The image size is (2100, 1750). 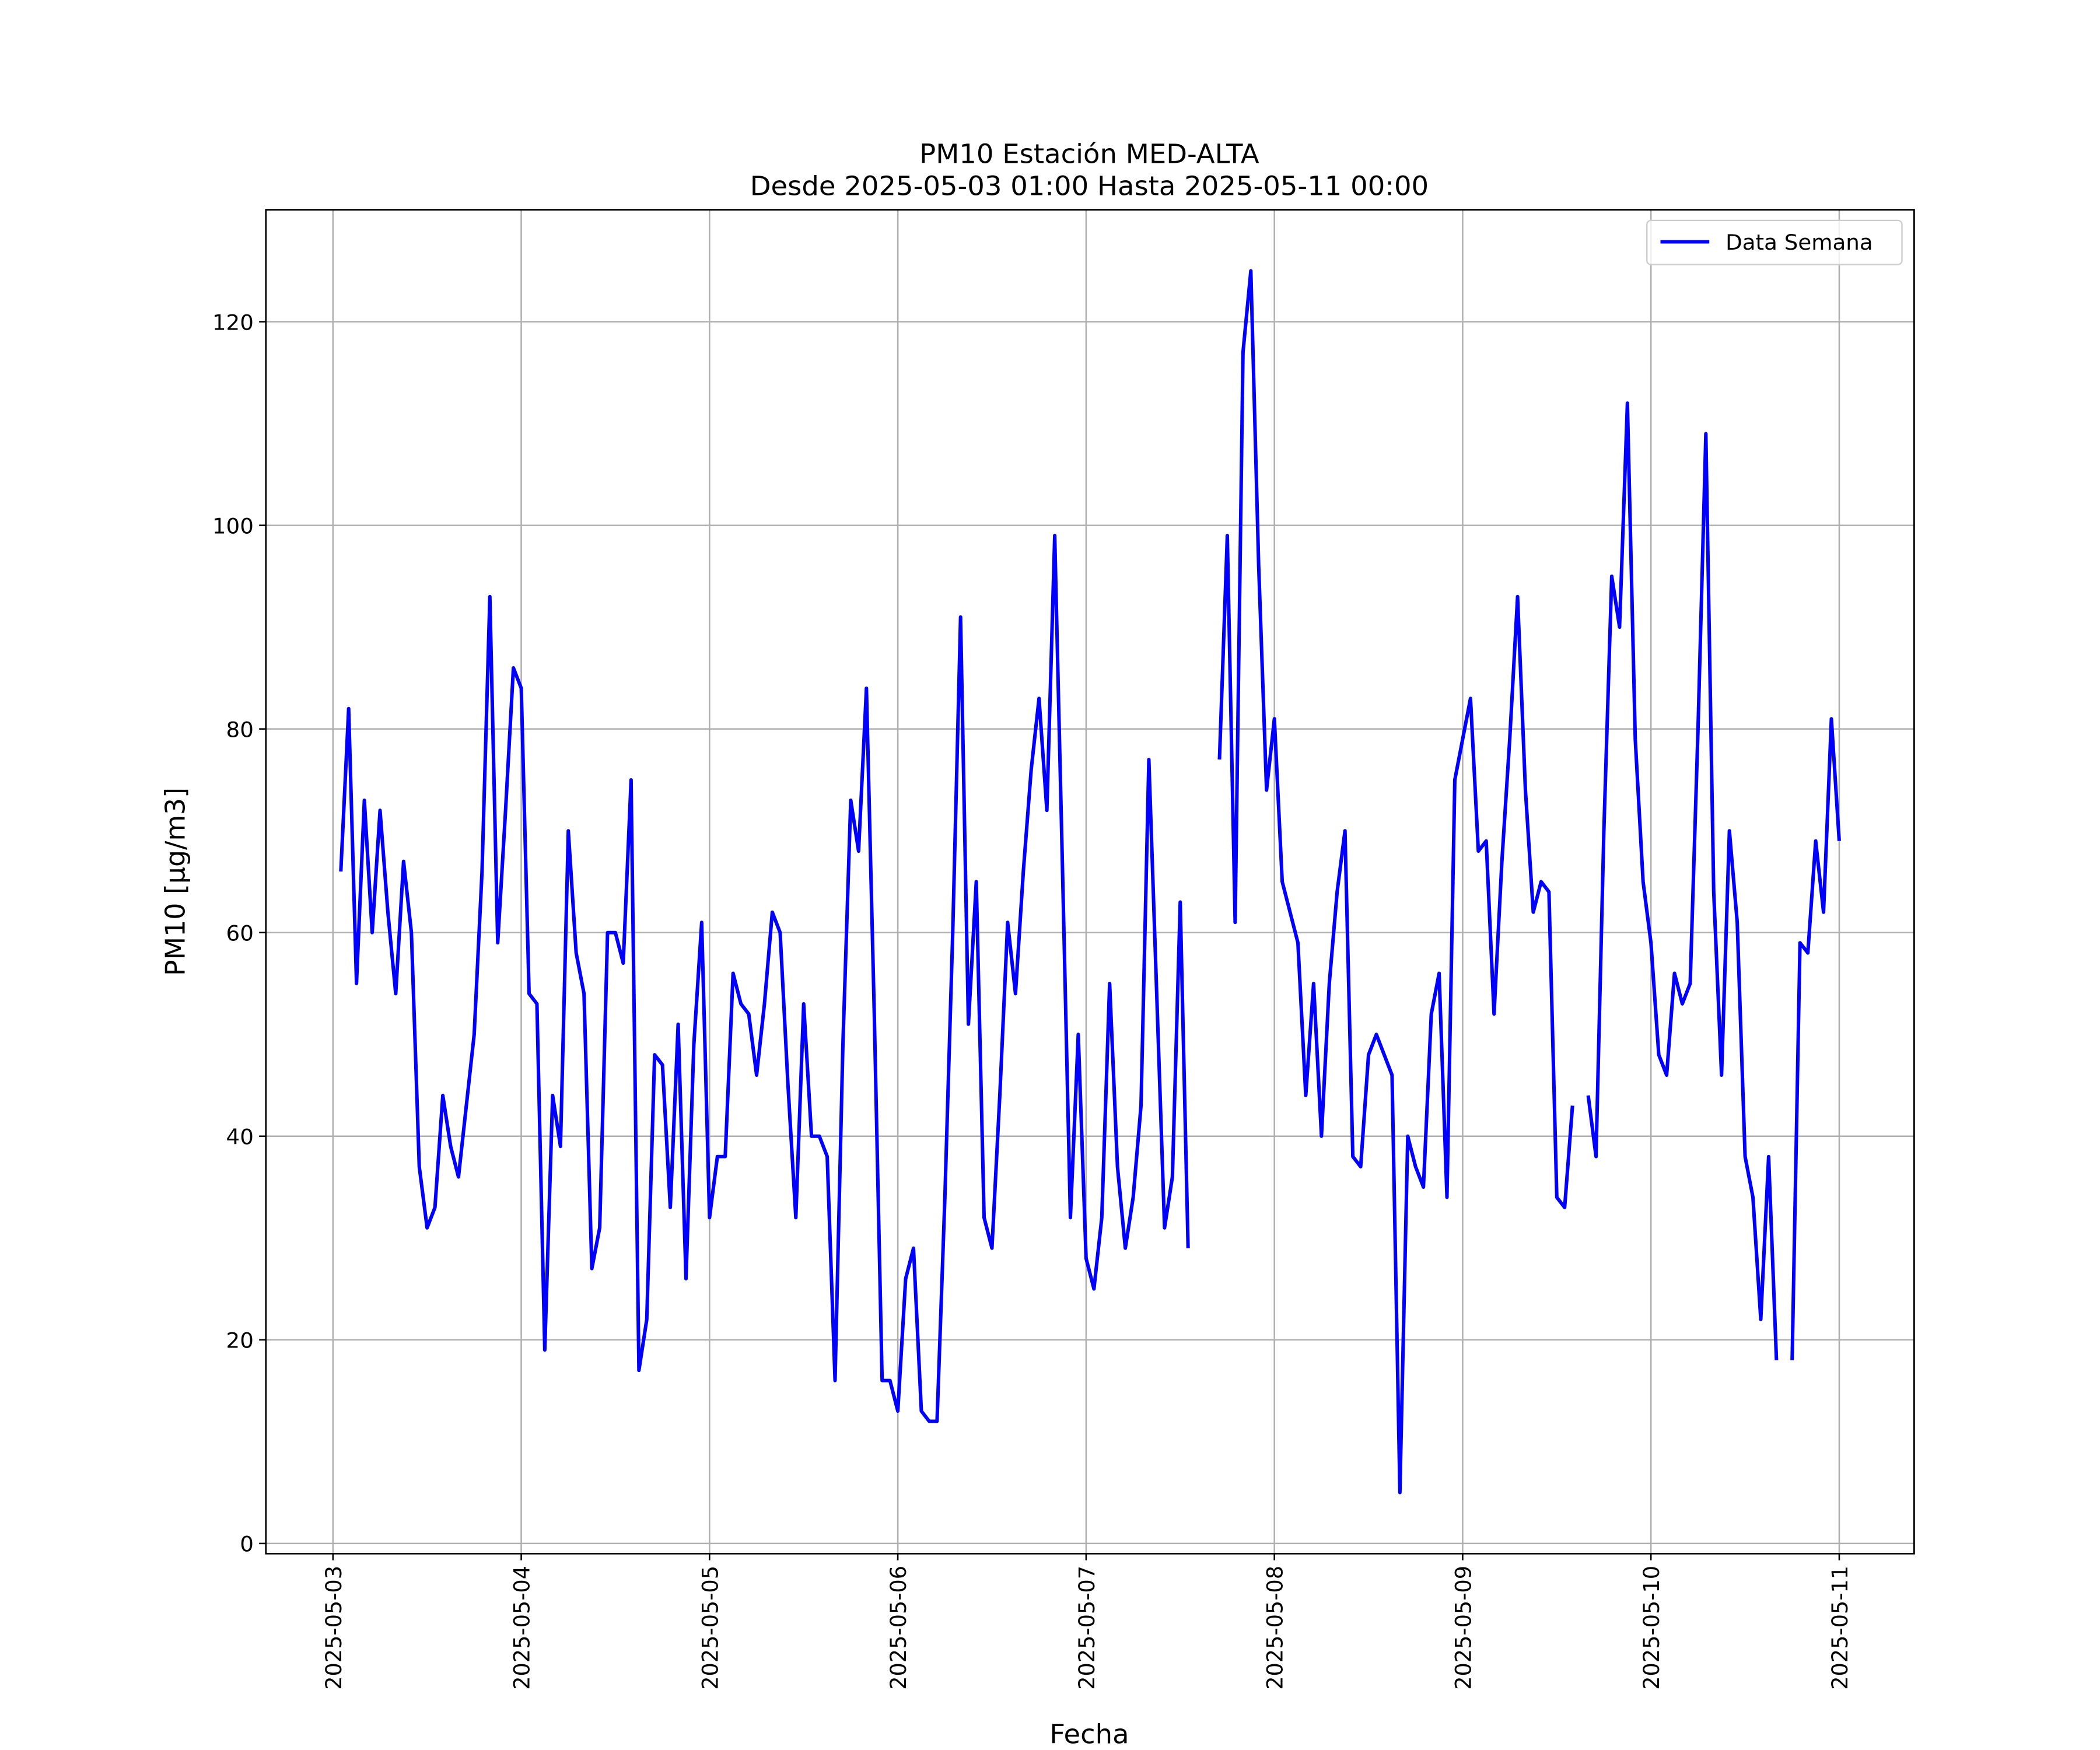 I want to click on x-tick-label: 2025-05-03, so click(x=333, y=1628).